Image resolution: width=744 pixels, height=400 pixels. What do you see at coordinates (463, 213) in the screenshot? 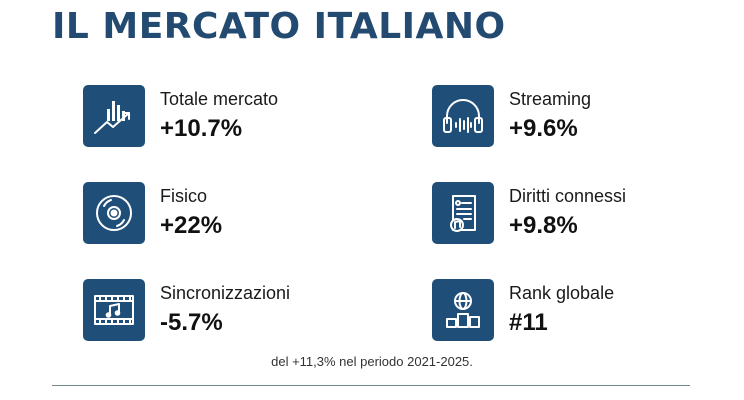
I see `document-music-icon` at bounding box center [463, 213].